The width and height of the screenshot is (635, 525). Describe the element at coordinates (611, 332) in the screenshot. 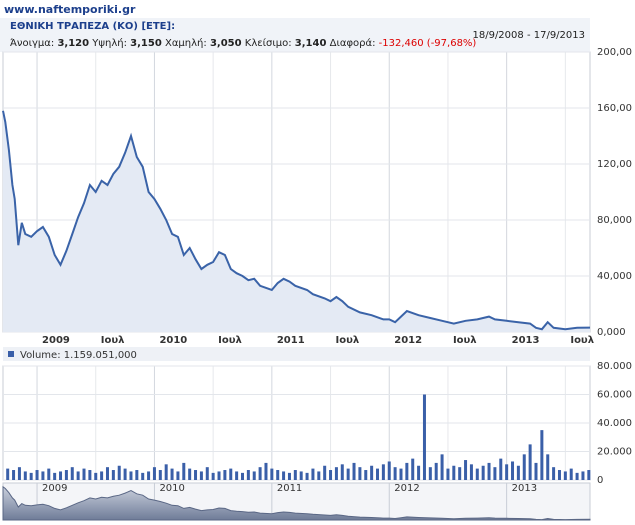

I see `y-tick-label: 0,000` at that location.